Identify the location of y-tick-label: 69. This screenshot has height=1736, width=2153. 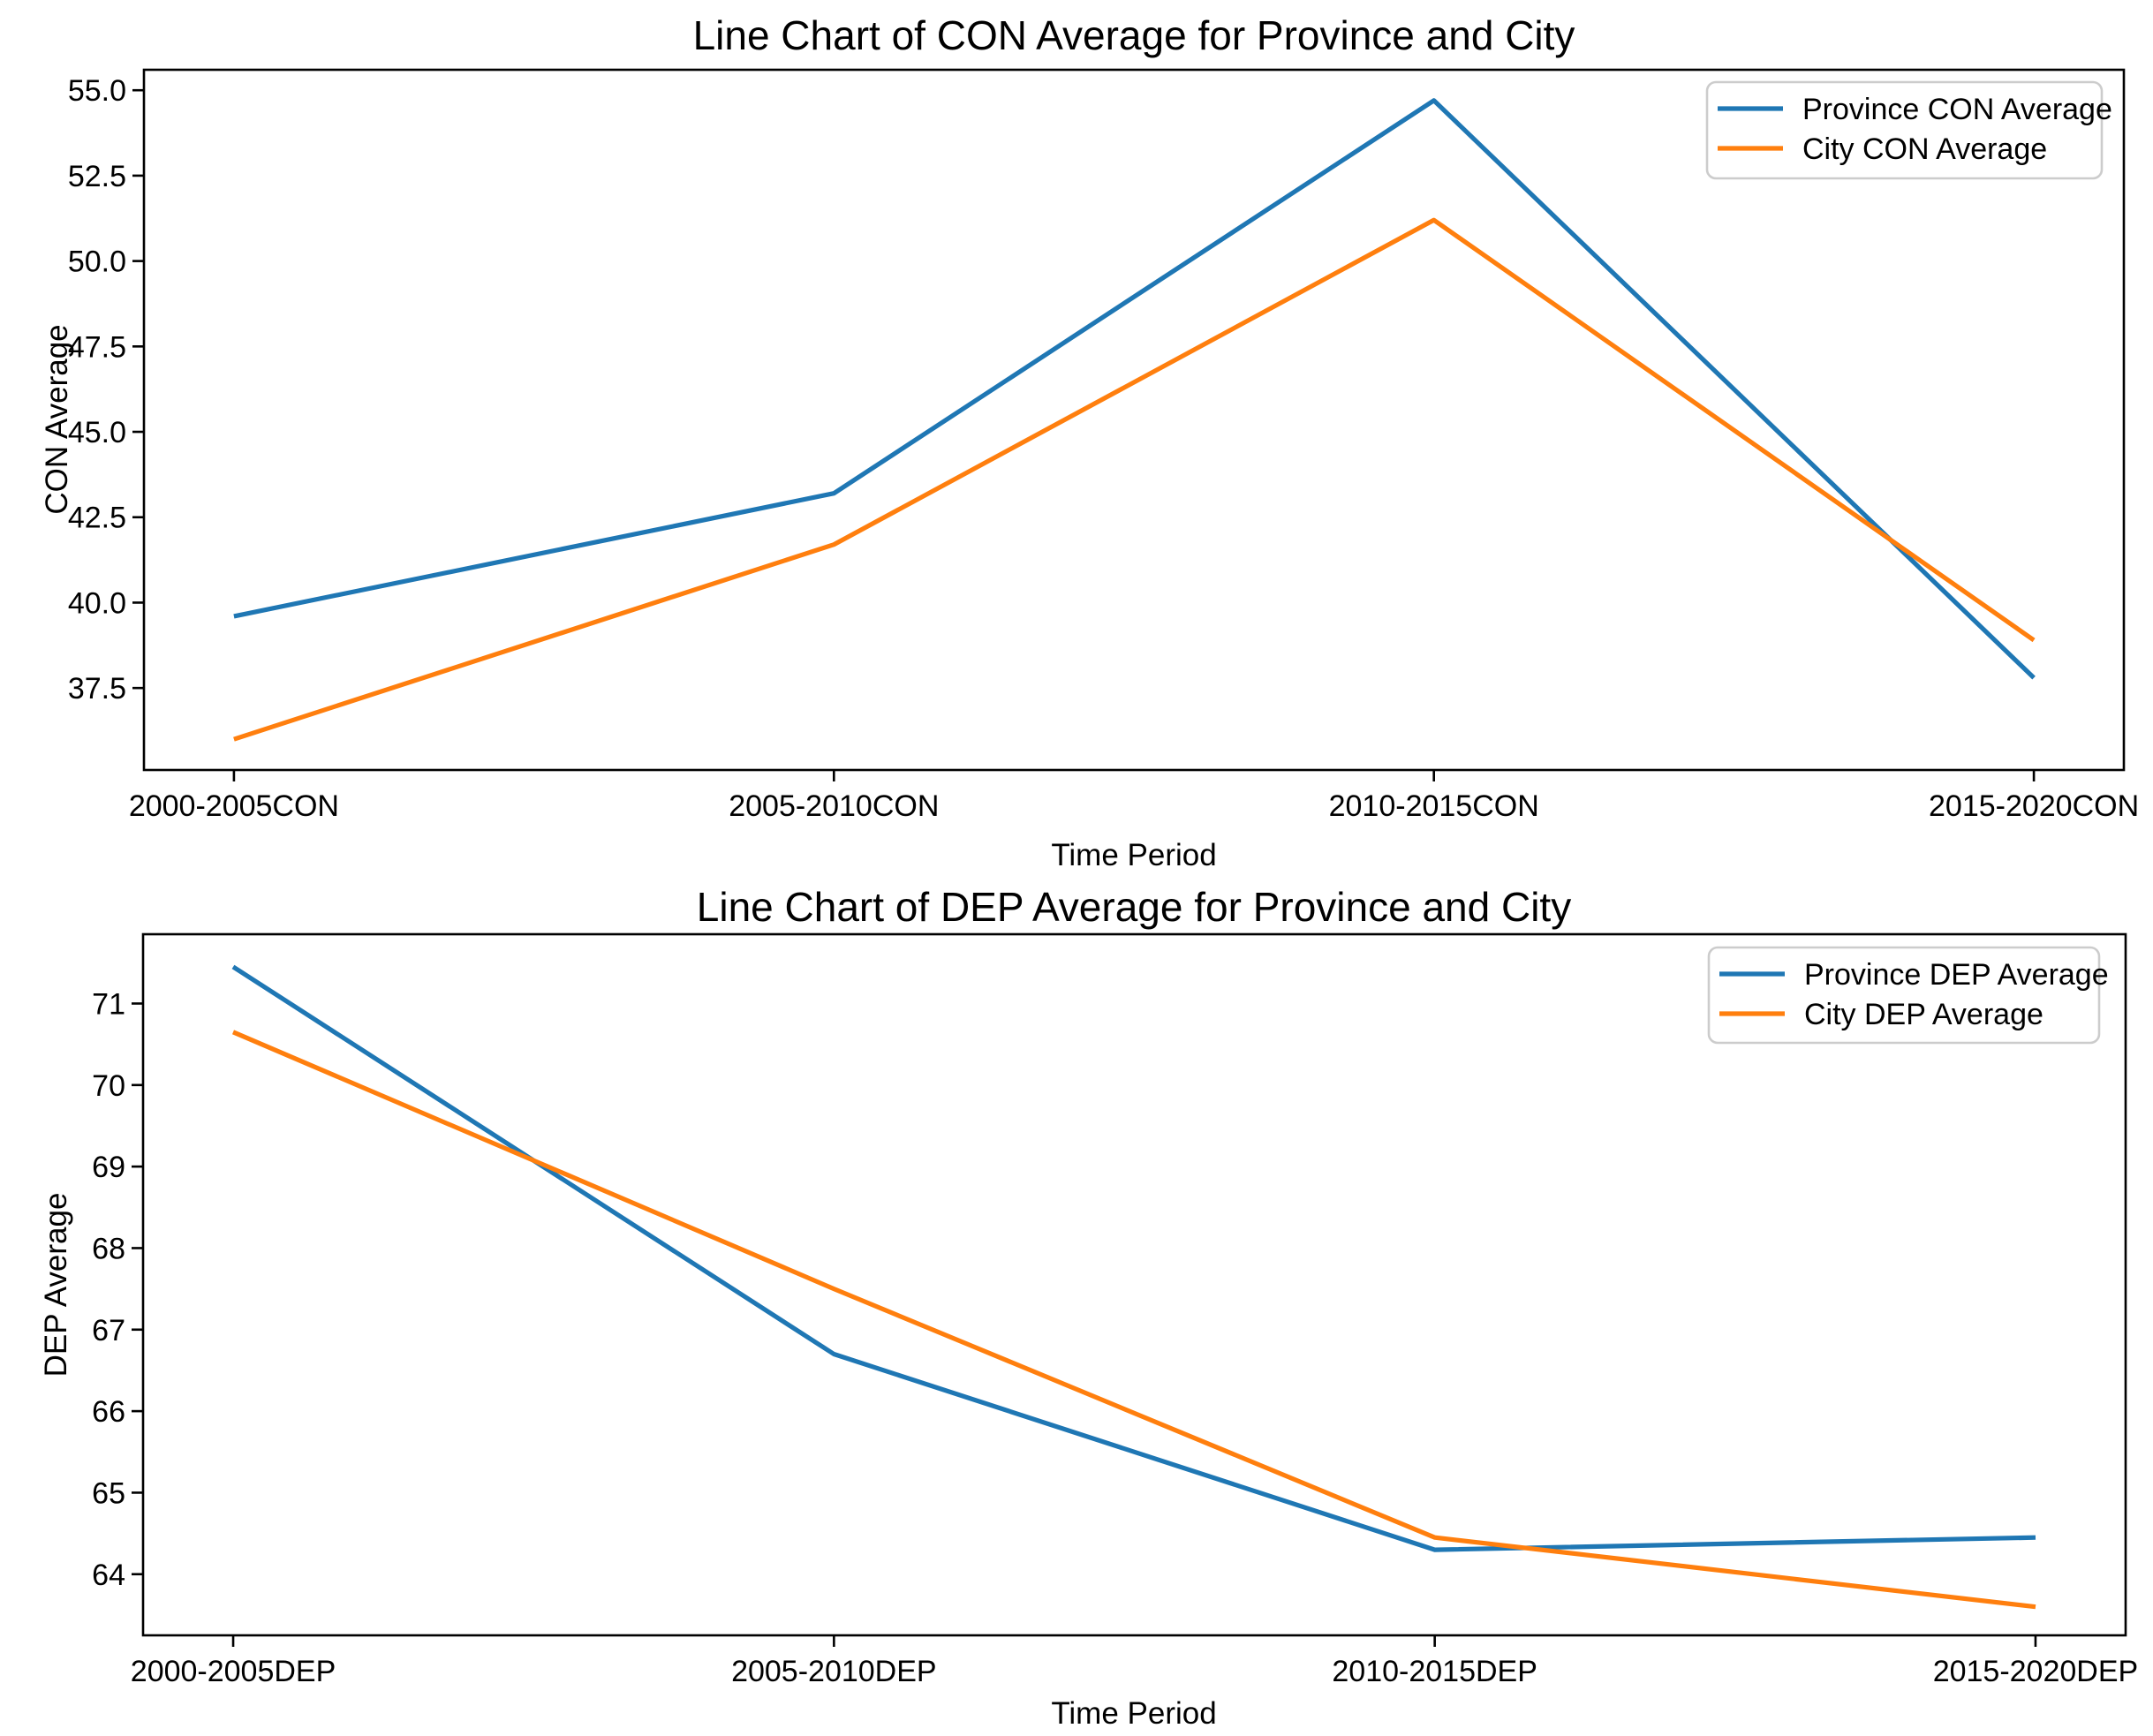
(108, 1168).